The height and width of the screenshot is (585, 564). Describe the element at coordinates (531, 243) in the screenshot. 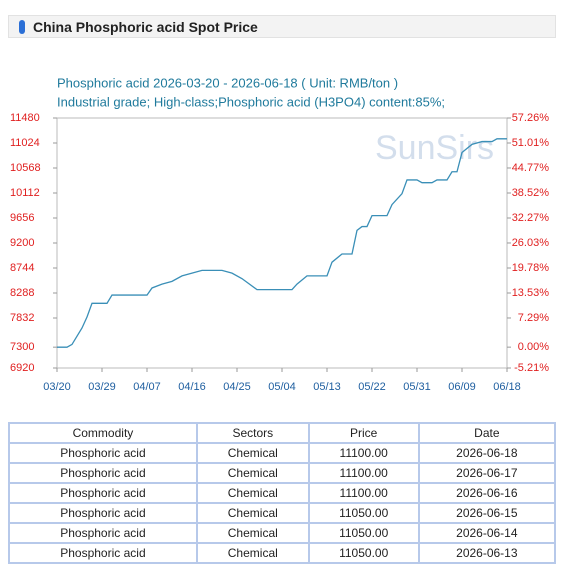

I see `y2-tick-label: 26.03%` at that location.